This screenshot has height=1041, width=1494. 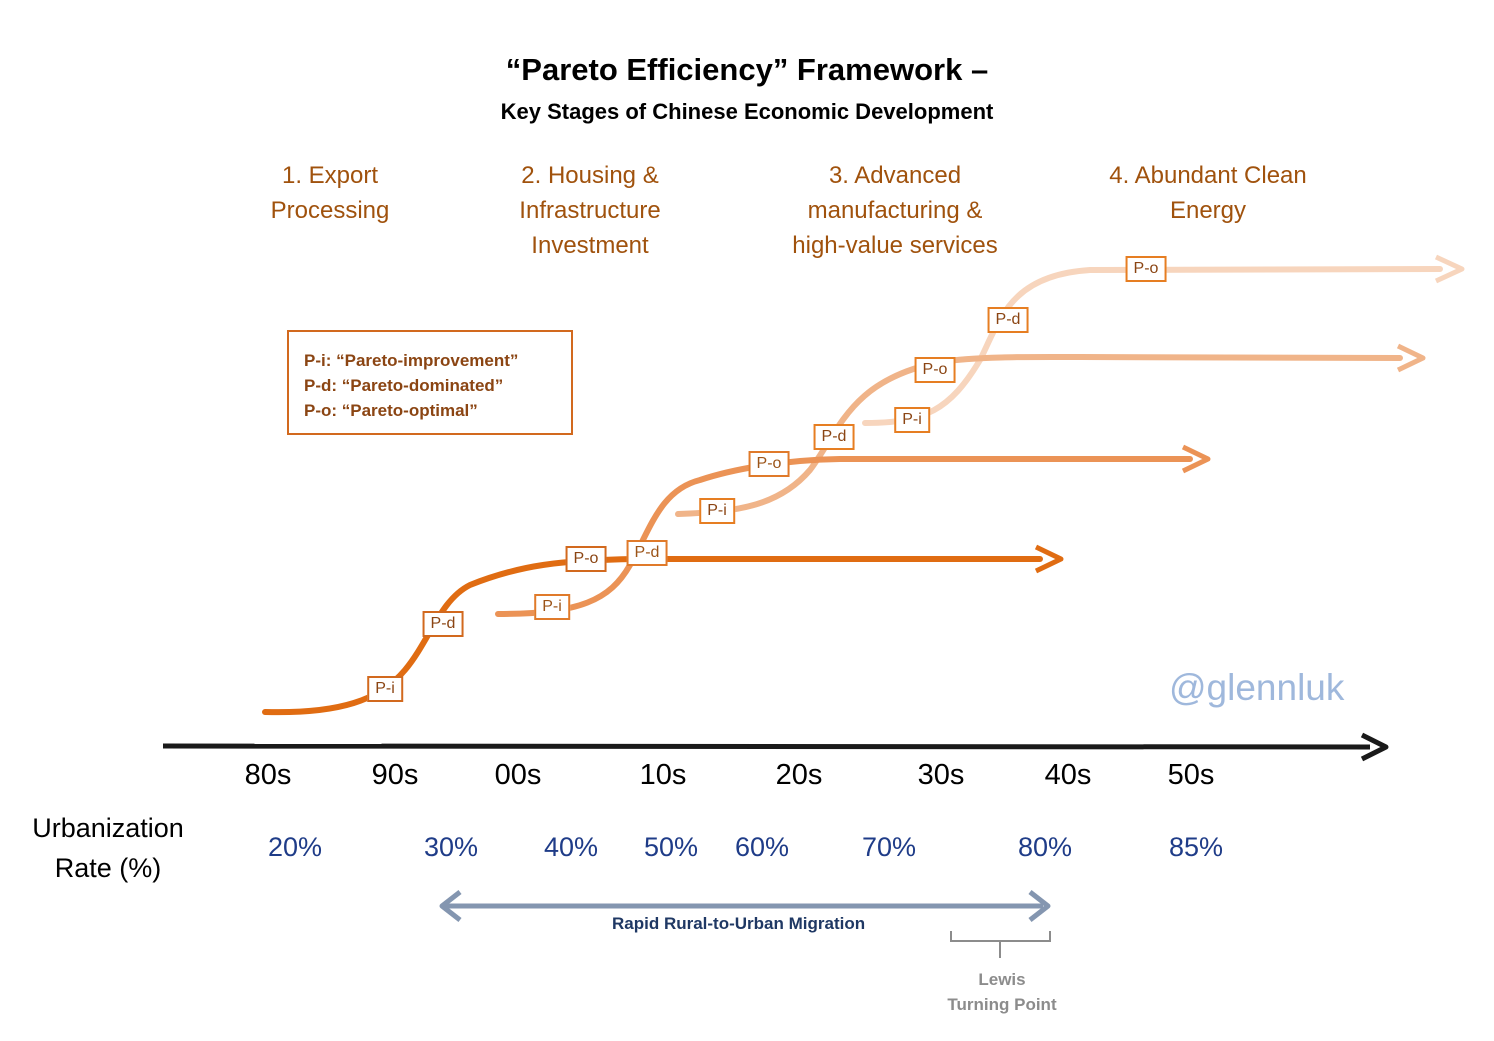 What do you see at coordinates (739, 923) in the screenshot?
I see `migration-label: Rapid Rural-to-Urban Migration` at bounding box center [739, 923].